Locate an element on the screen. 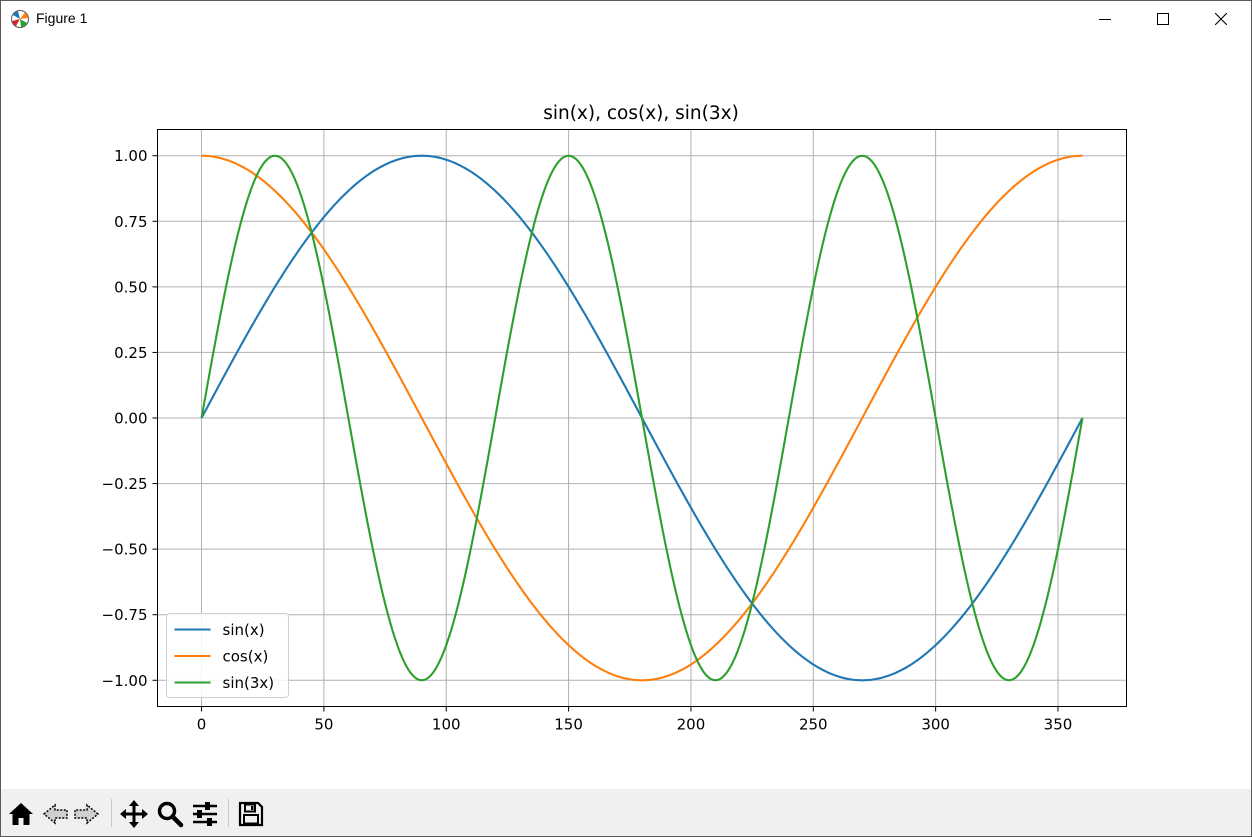  legend-label: sin(3x) is located at coordinates (249, 683).